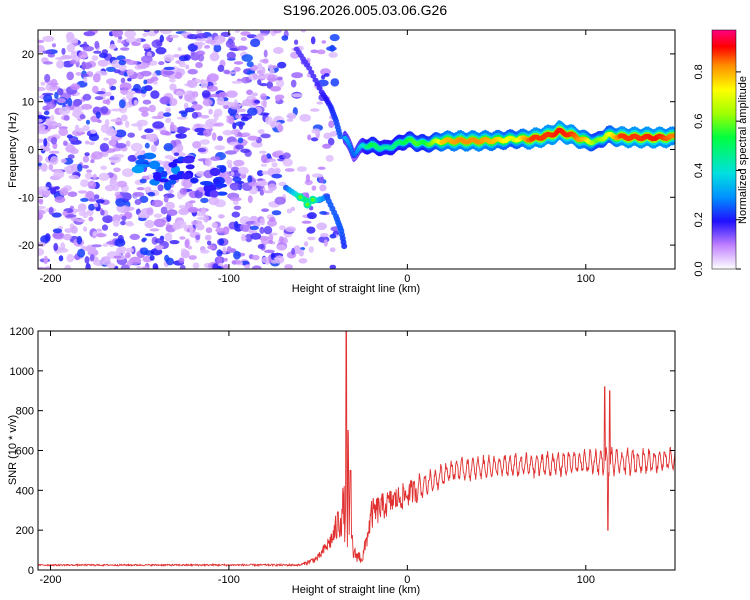  Describe the element at coordinates (149, 156) in the screenshot. I see `spectrogram-cluster-cell` at that location.